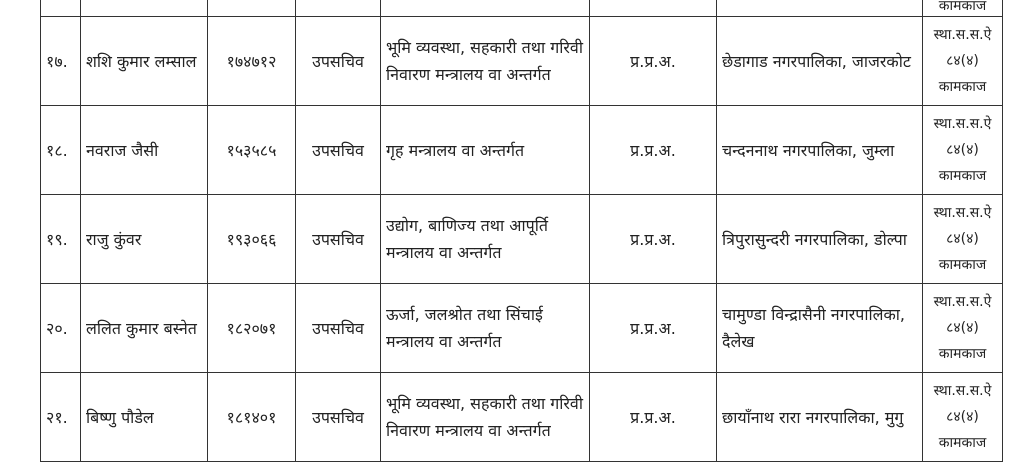 This screenshot has height=474, width=1020. I want to click on employee-name: शशि कुमार लम्साल, so click(144, 61).